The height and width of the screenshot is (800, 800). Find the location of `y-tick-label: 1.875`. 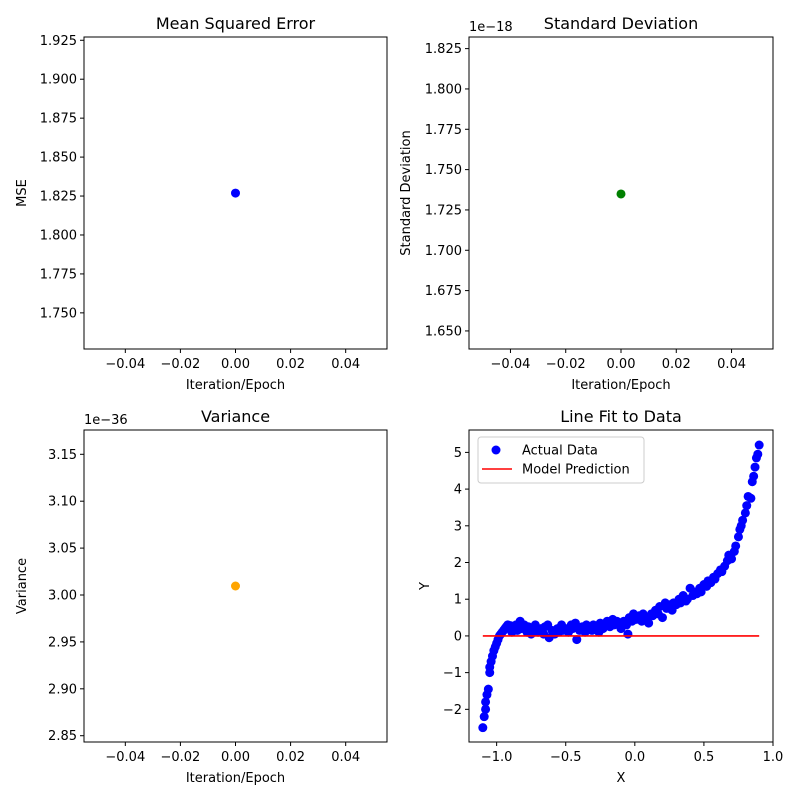

y-tick-label: 1.875 is located at coordinates (58, 119).